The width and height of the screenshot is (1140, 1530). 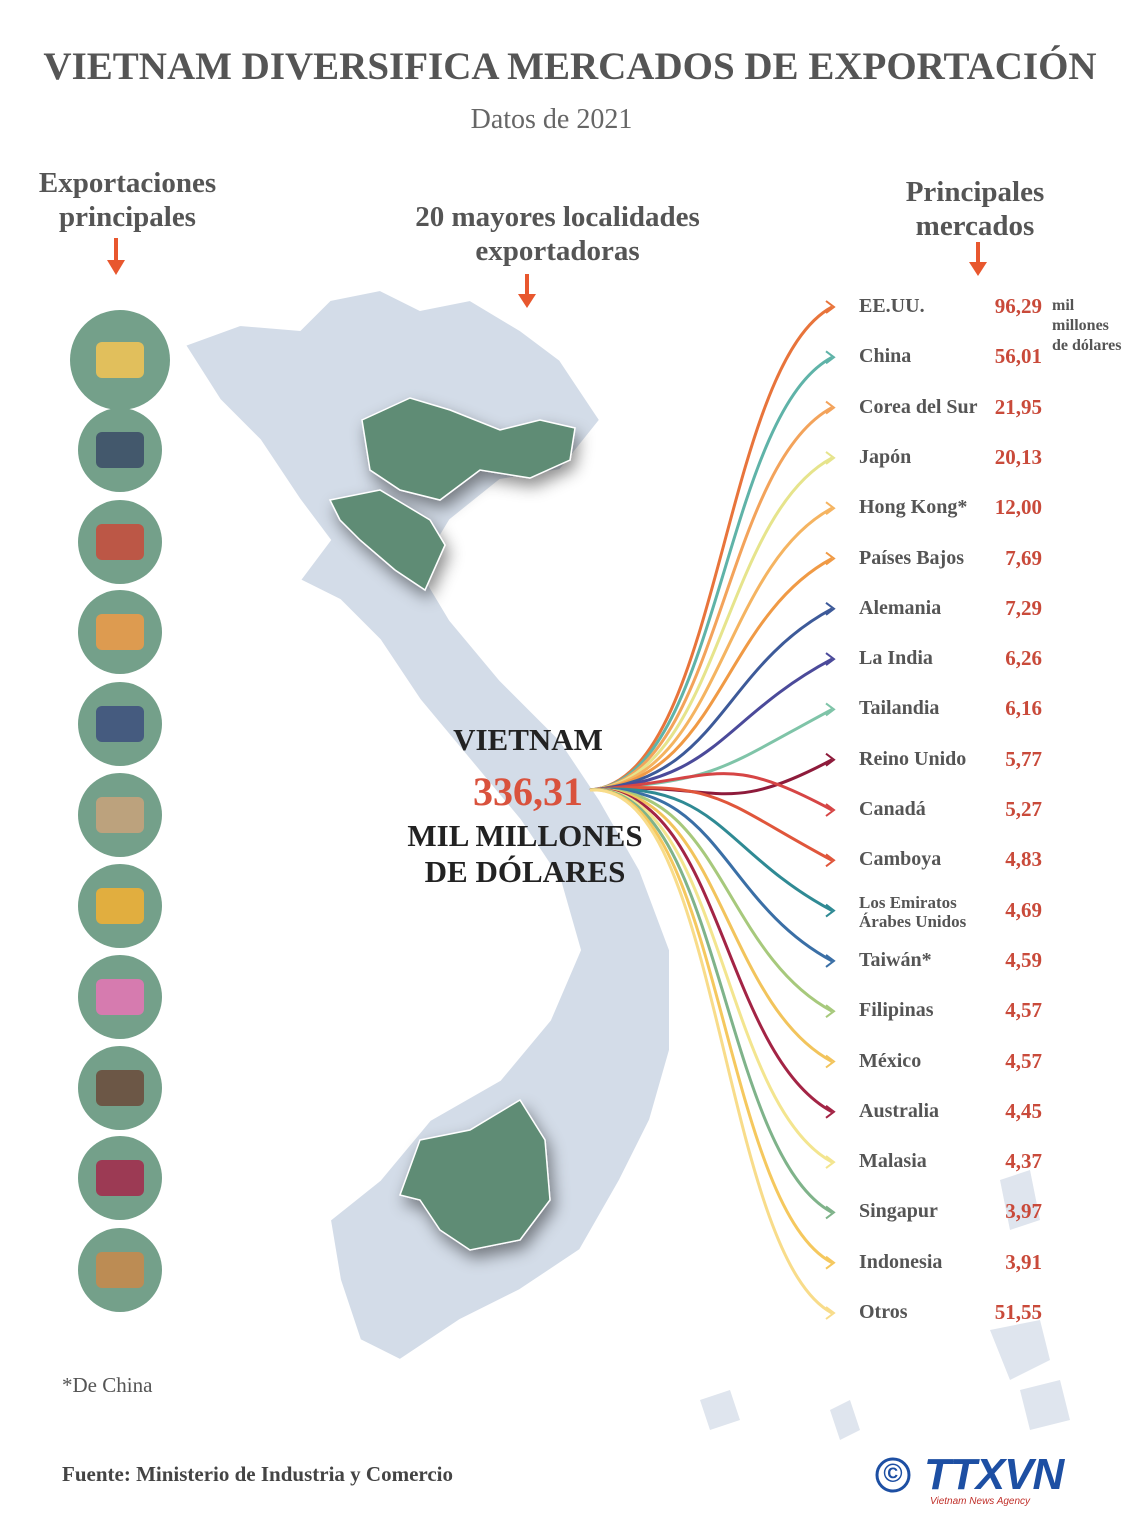 I want to click on market-value: 4,83, so click(x=1023, y=859).